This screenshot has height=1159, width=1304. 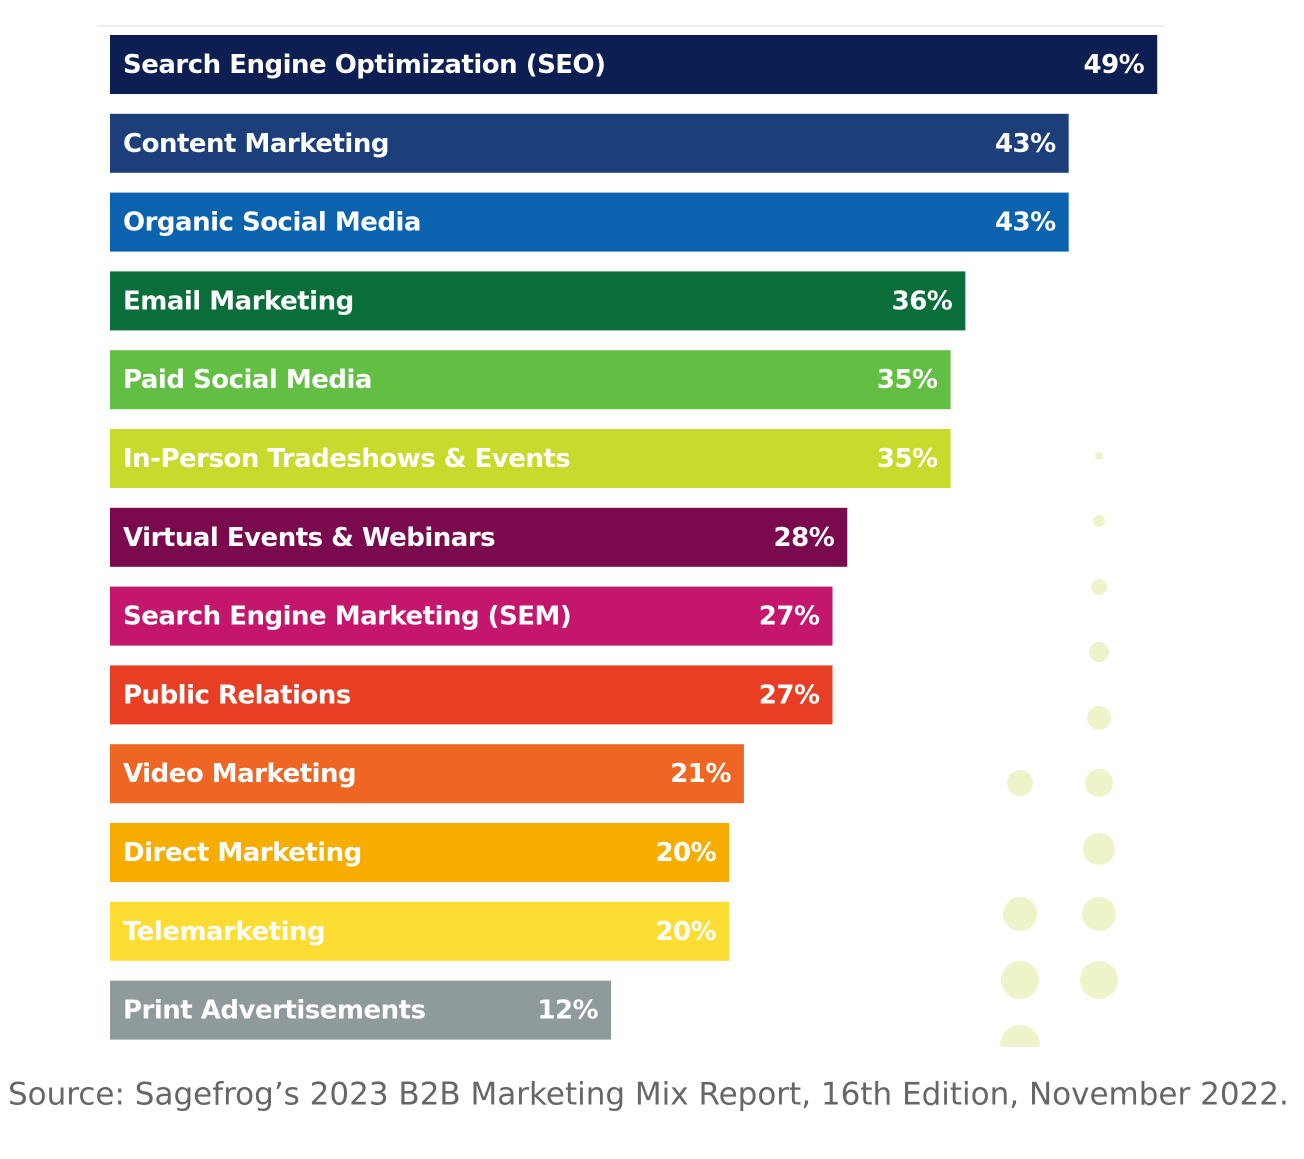 What do you see at coordinates (700, 774) in the screenshot?
I see `value-label: 21%` at bounding box center [700, 774].